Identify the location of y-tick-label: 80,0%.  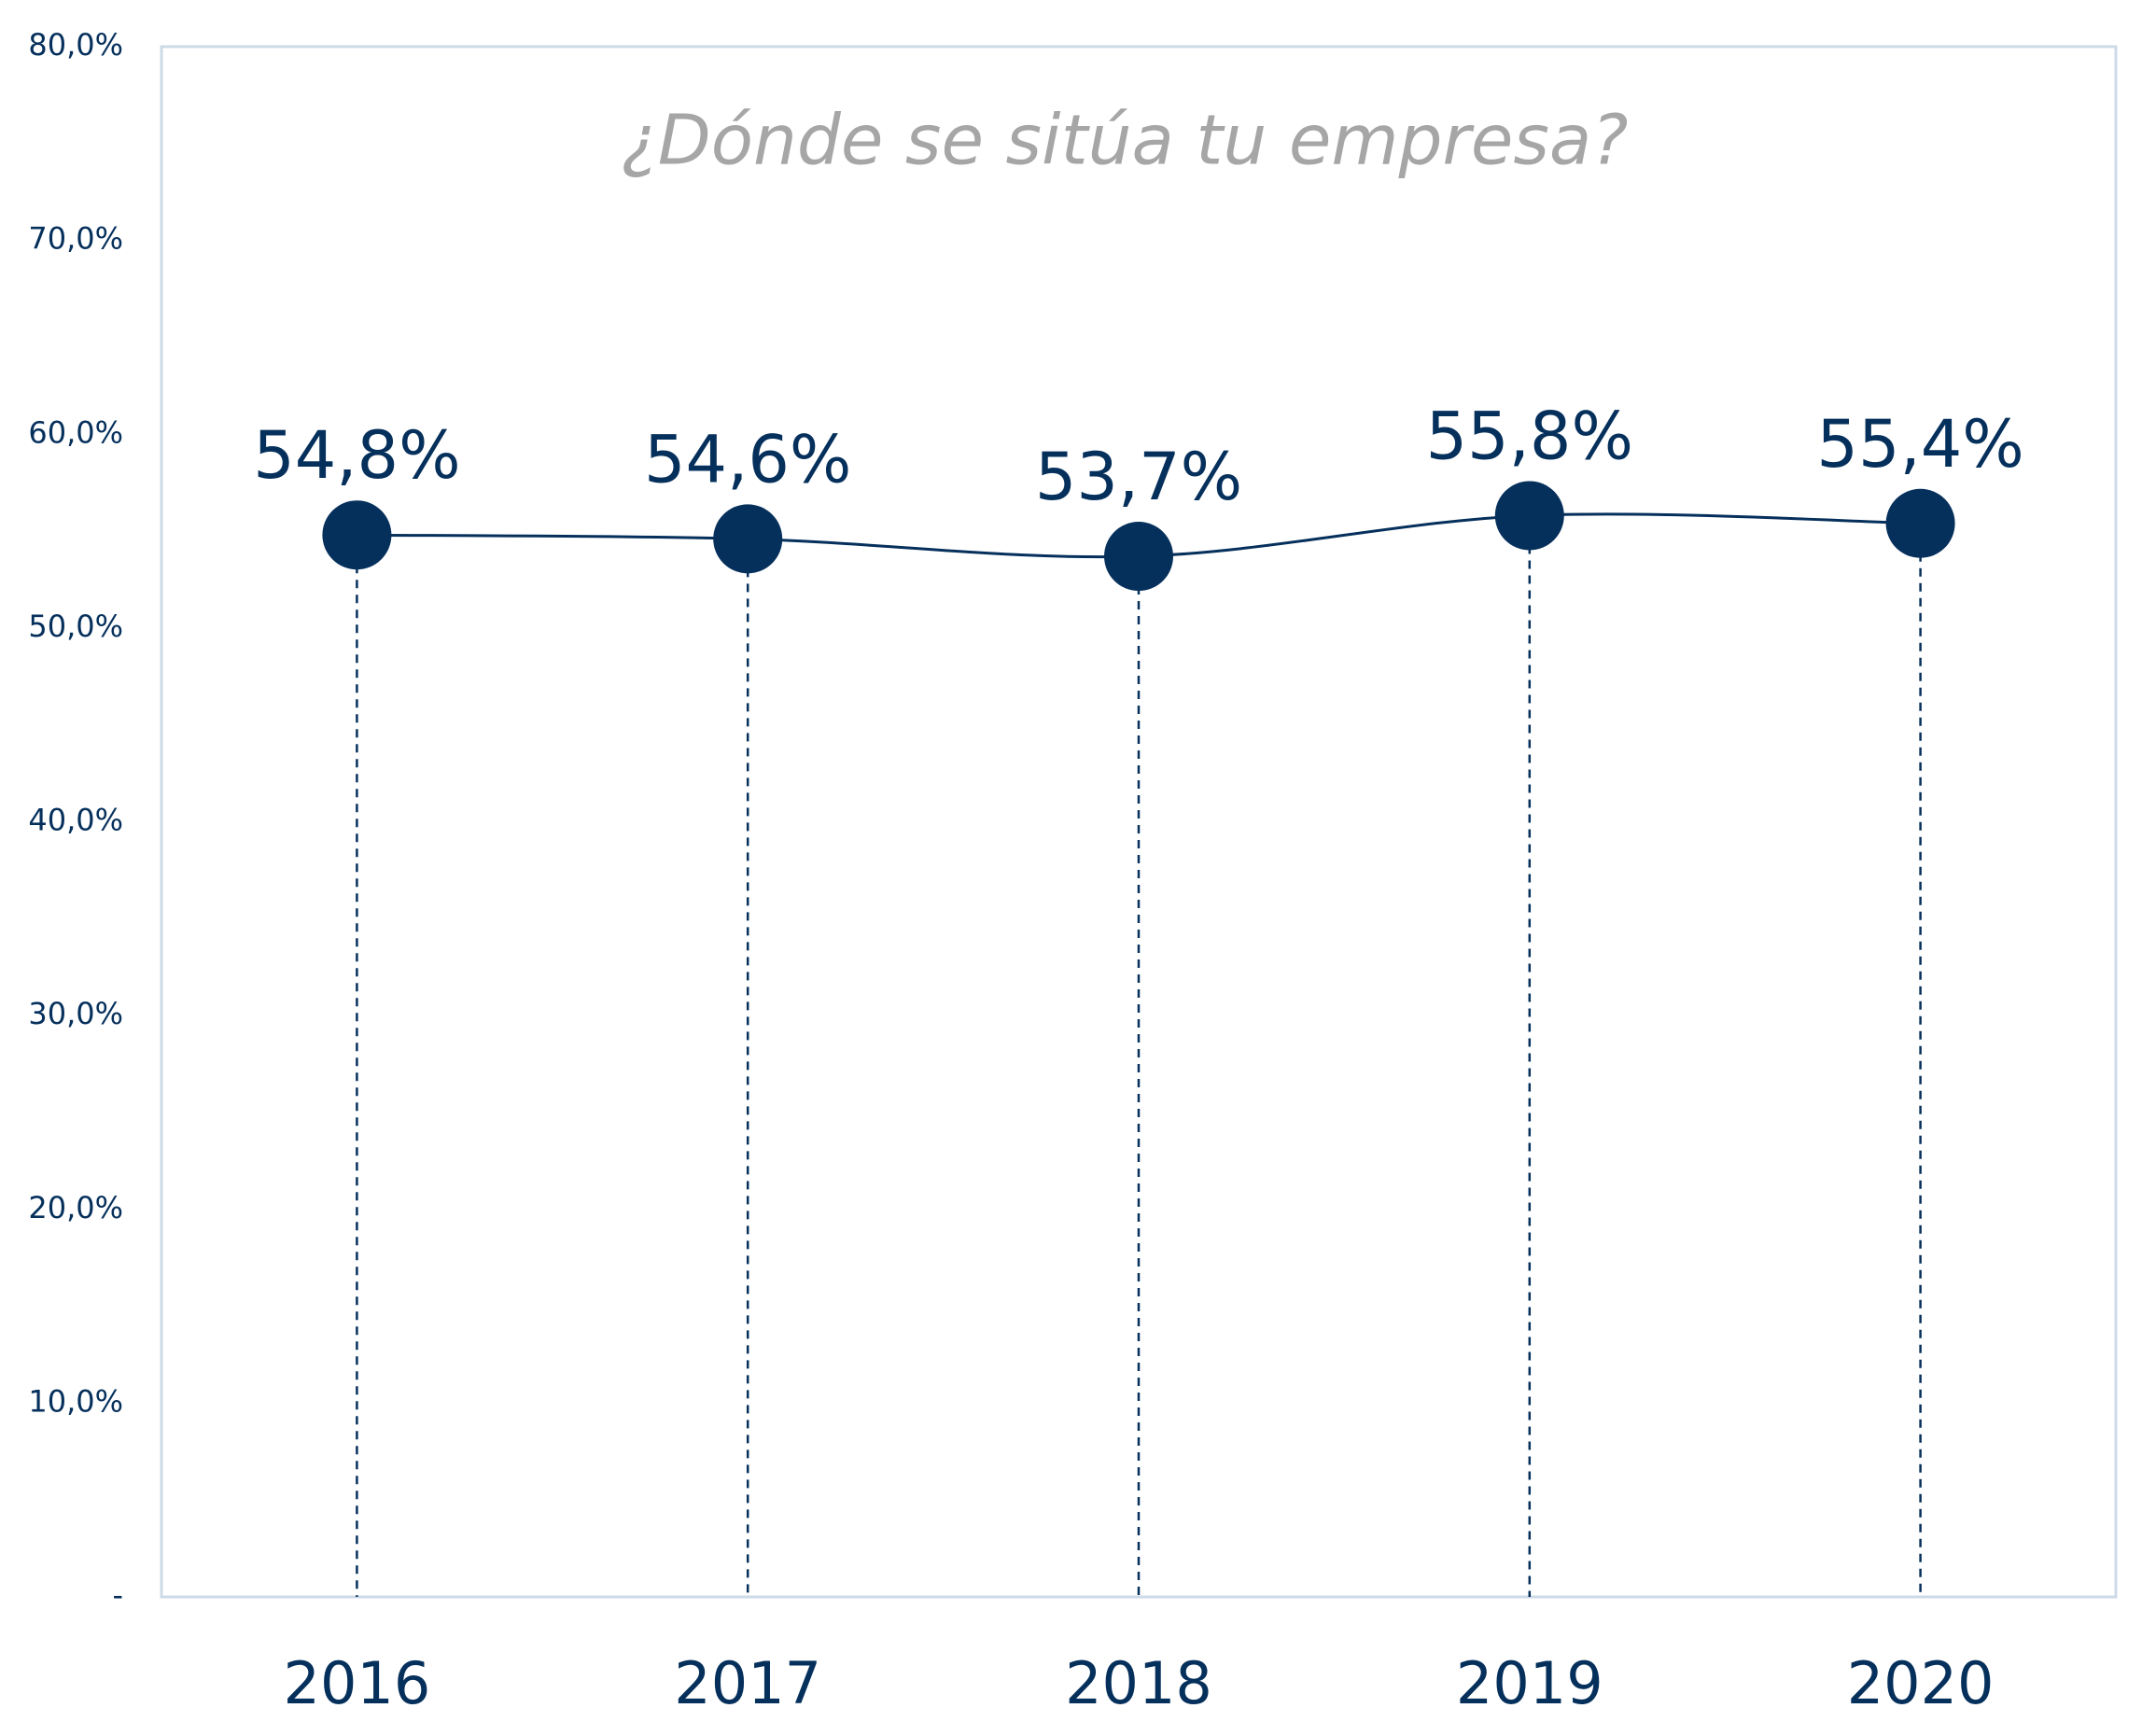
(75, 45).